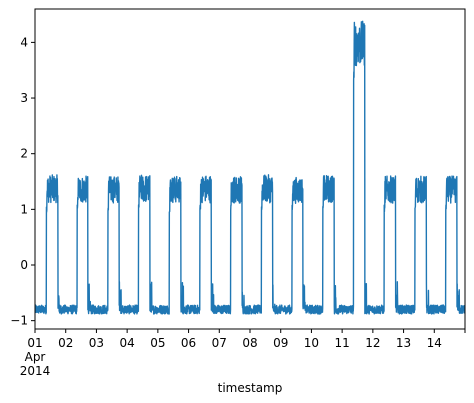 This screenshot has height=403, width=474. What do you see at coordinates (250, 388) in the screenshot?
I see `x-axis-label: timestamp` at bounding box center [250, 388].